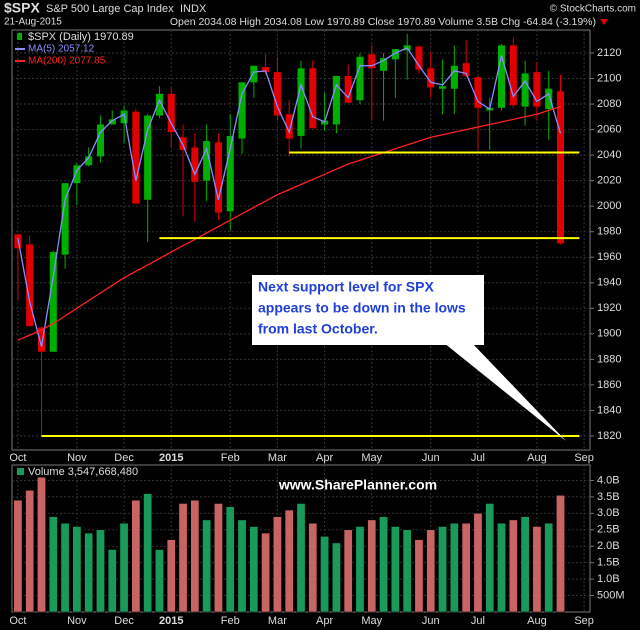 The height and width of the screenshot is (630, 640). Describe the element at coordinates (604, 22) in the screenshot. I see `down-arrow` at that location.